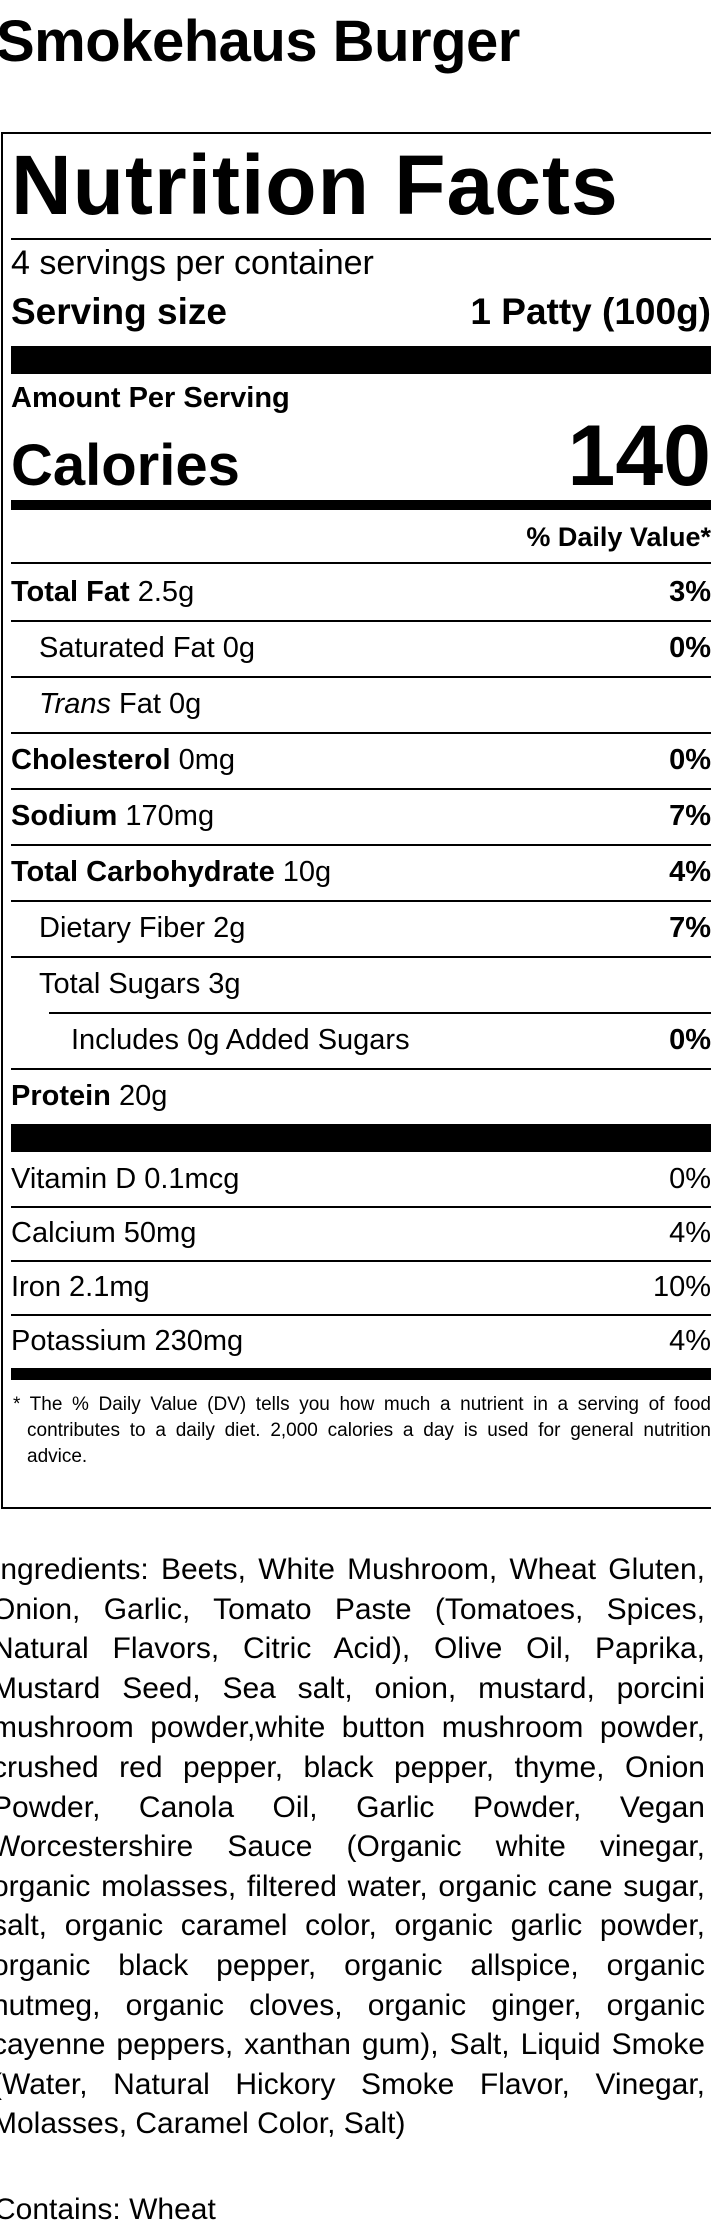 The image size is (711, 2230). Describe the element at coordinates (361, 984) in the screenshot. I see `nutrient-row: Total Sugars 3g` at that location.